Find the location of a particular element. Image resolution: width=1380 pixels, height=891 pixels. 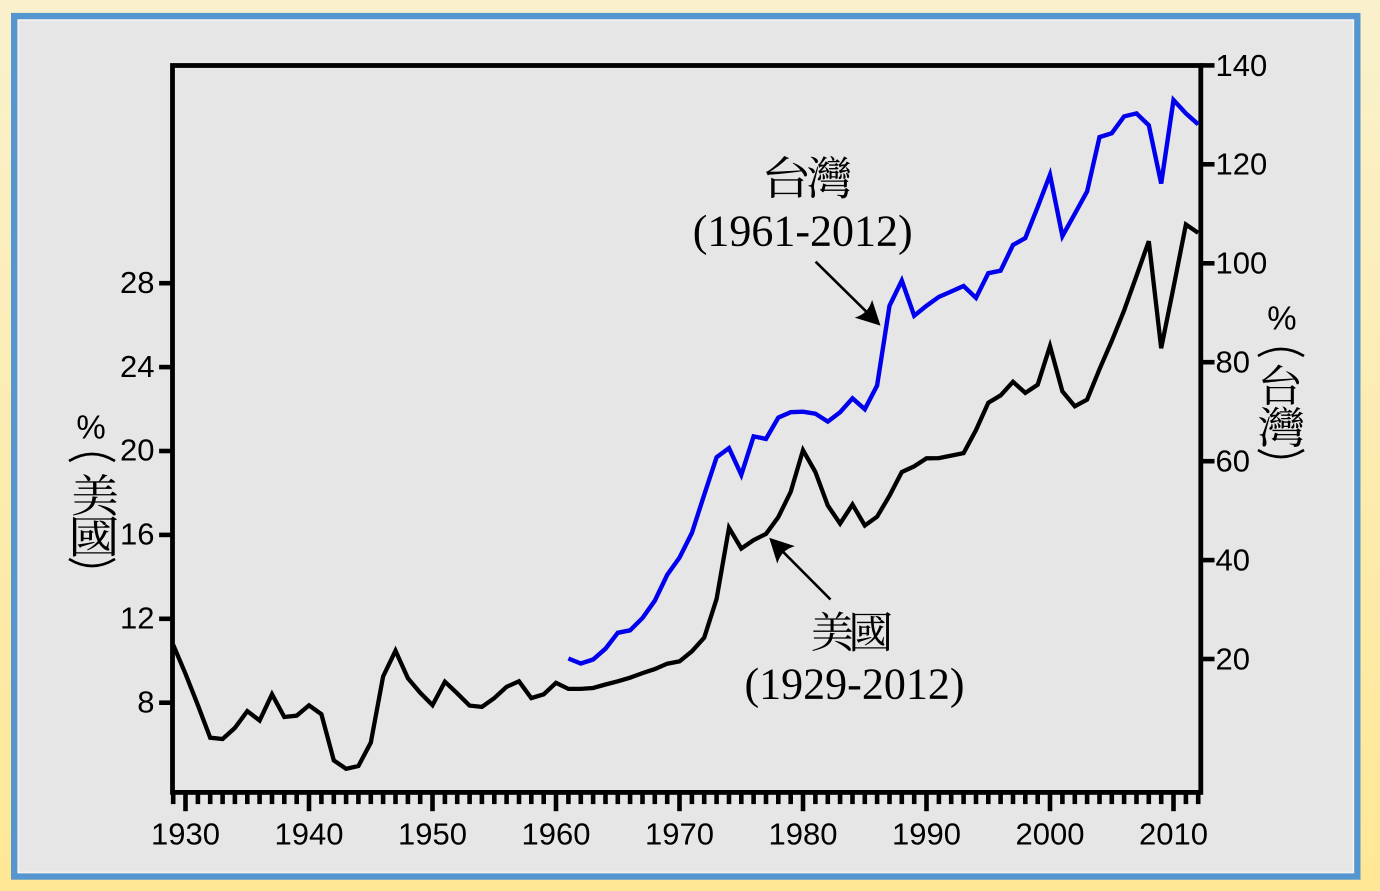

svg-text: 1980 is located at coordinates (803, 834).